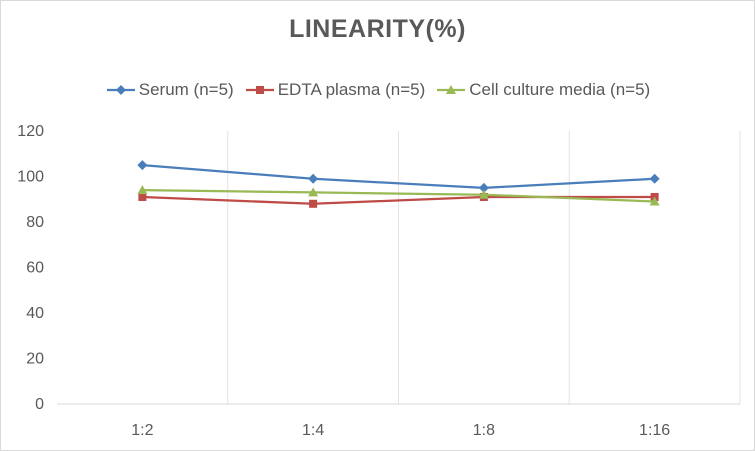  What do you see at coordinates (35, 313) in the screenshot?
I see `y-tick-label: 40` at bounding box center [35, 313].